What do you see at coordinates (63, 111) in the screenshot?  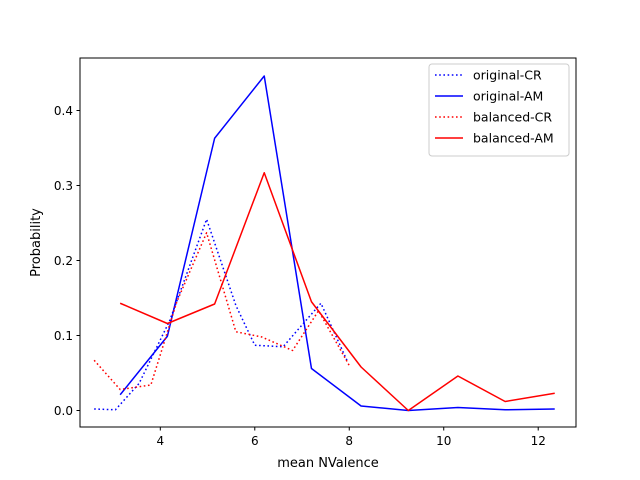 I see `y-tick-label: 0.4` at bounding box center [63, 111].